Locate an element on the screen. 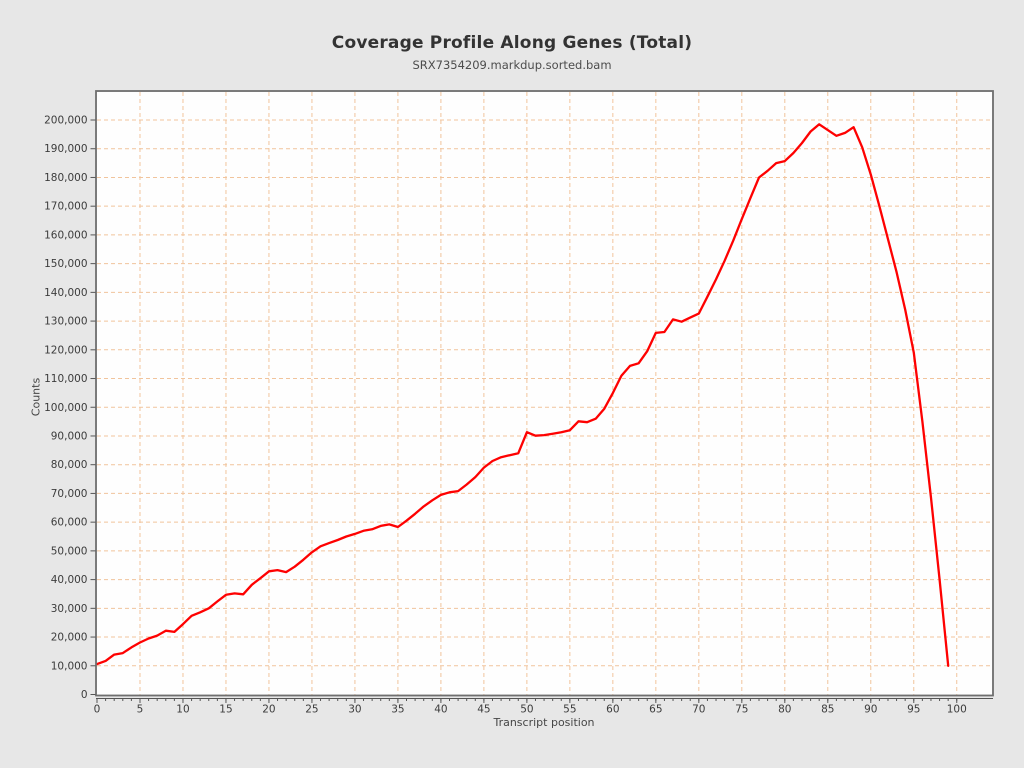 The image size is (1024, 768). y-tick-label: 0 is located at coordinates (84, 695).